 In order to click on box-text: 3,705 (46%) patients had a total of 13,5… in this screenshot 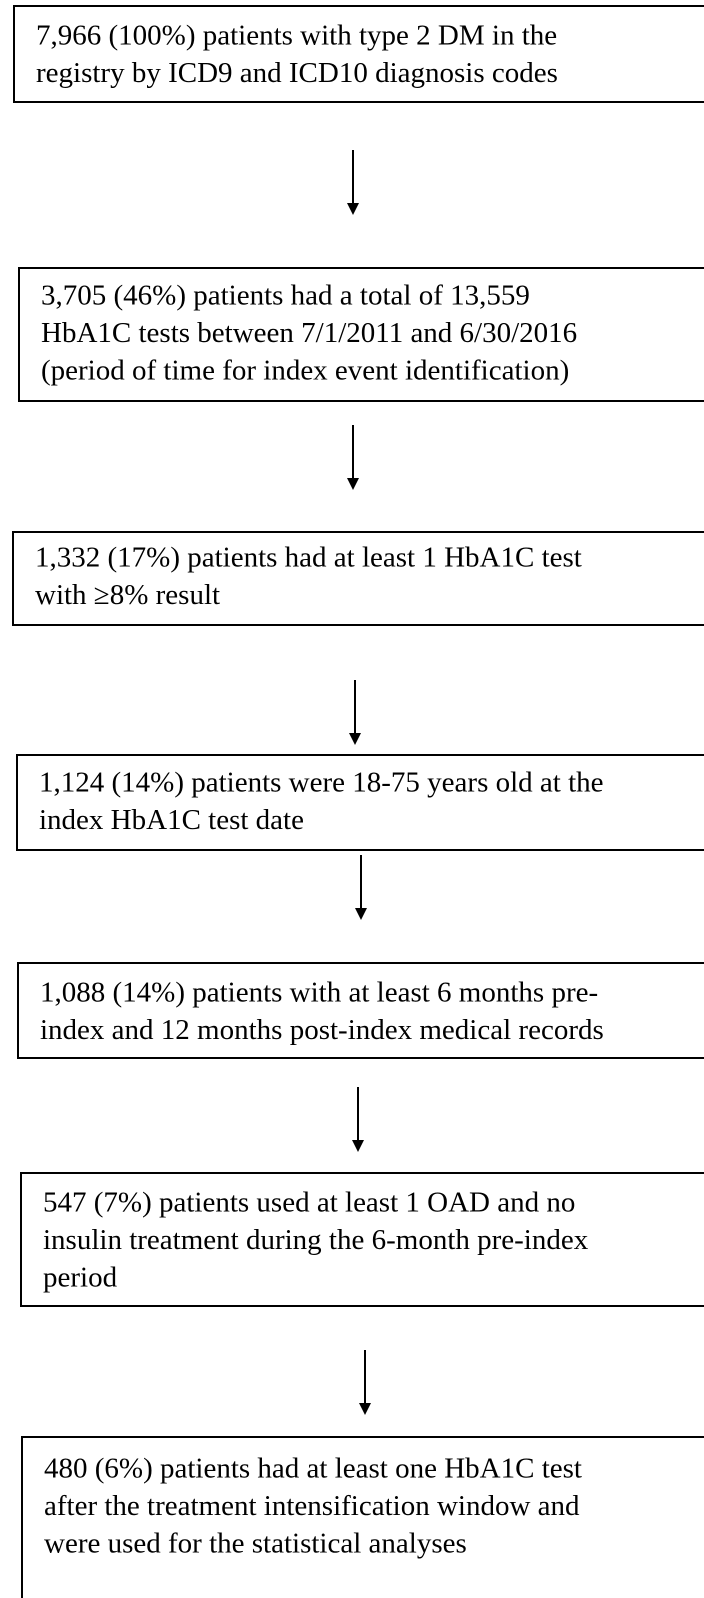, I will do `click(285, 296)`.